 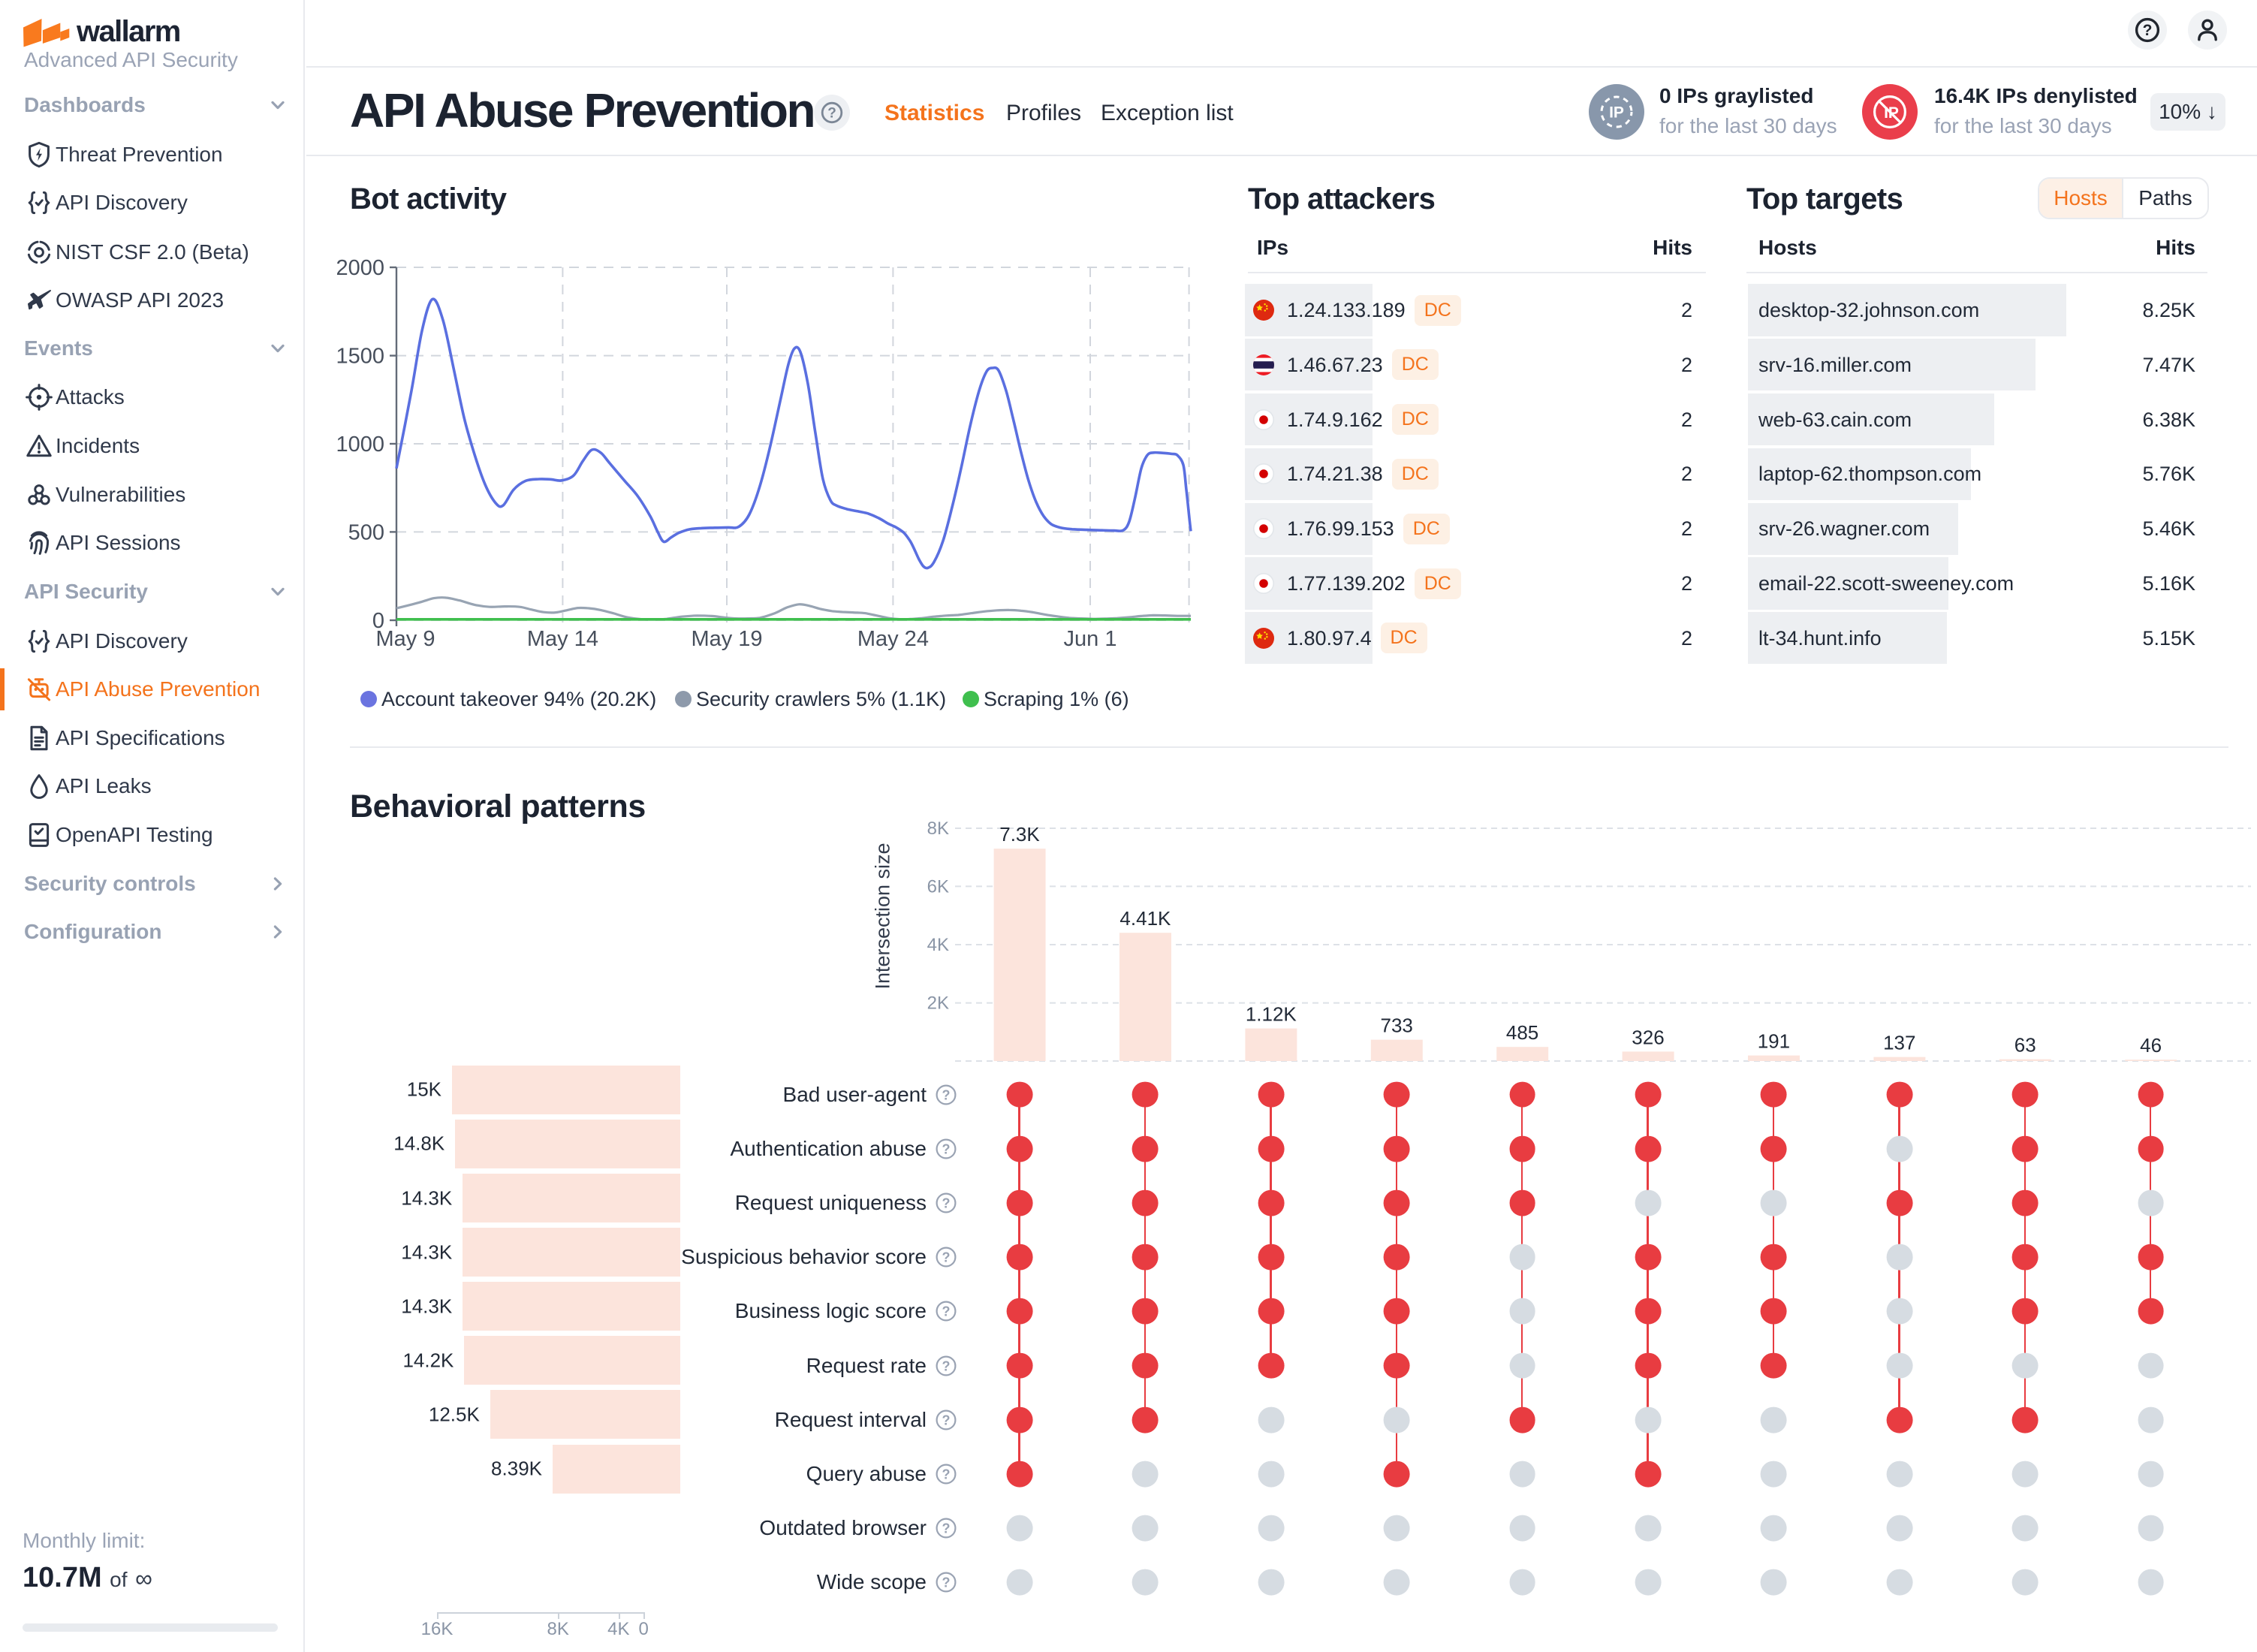 What do you see at coordinates (360, 357) in the screenshot?
I see `svg-text: 1500` at bounding box center [360, 357].